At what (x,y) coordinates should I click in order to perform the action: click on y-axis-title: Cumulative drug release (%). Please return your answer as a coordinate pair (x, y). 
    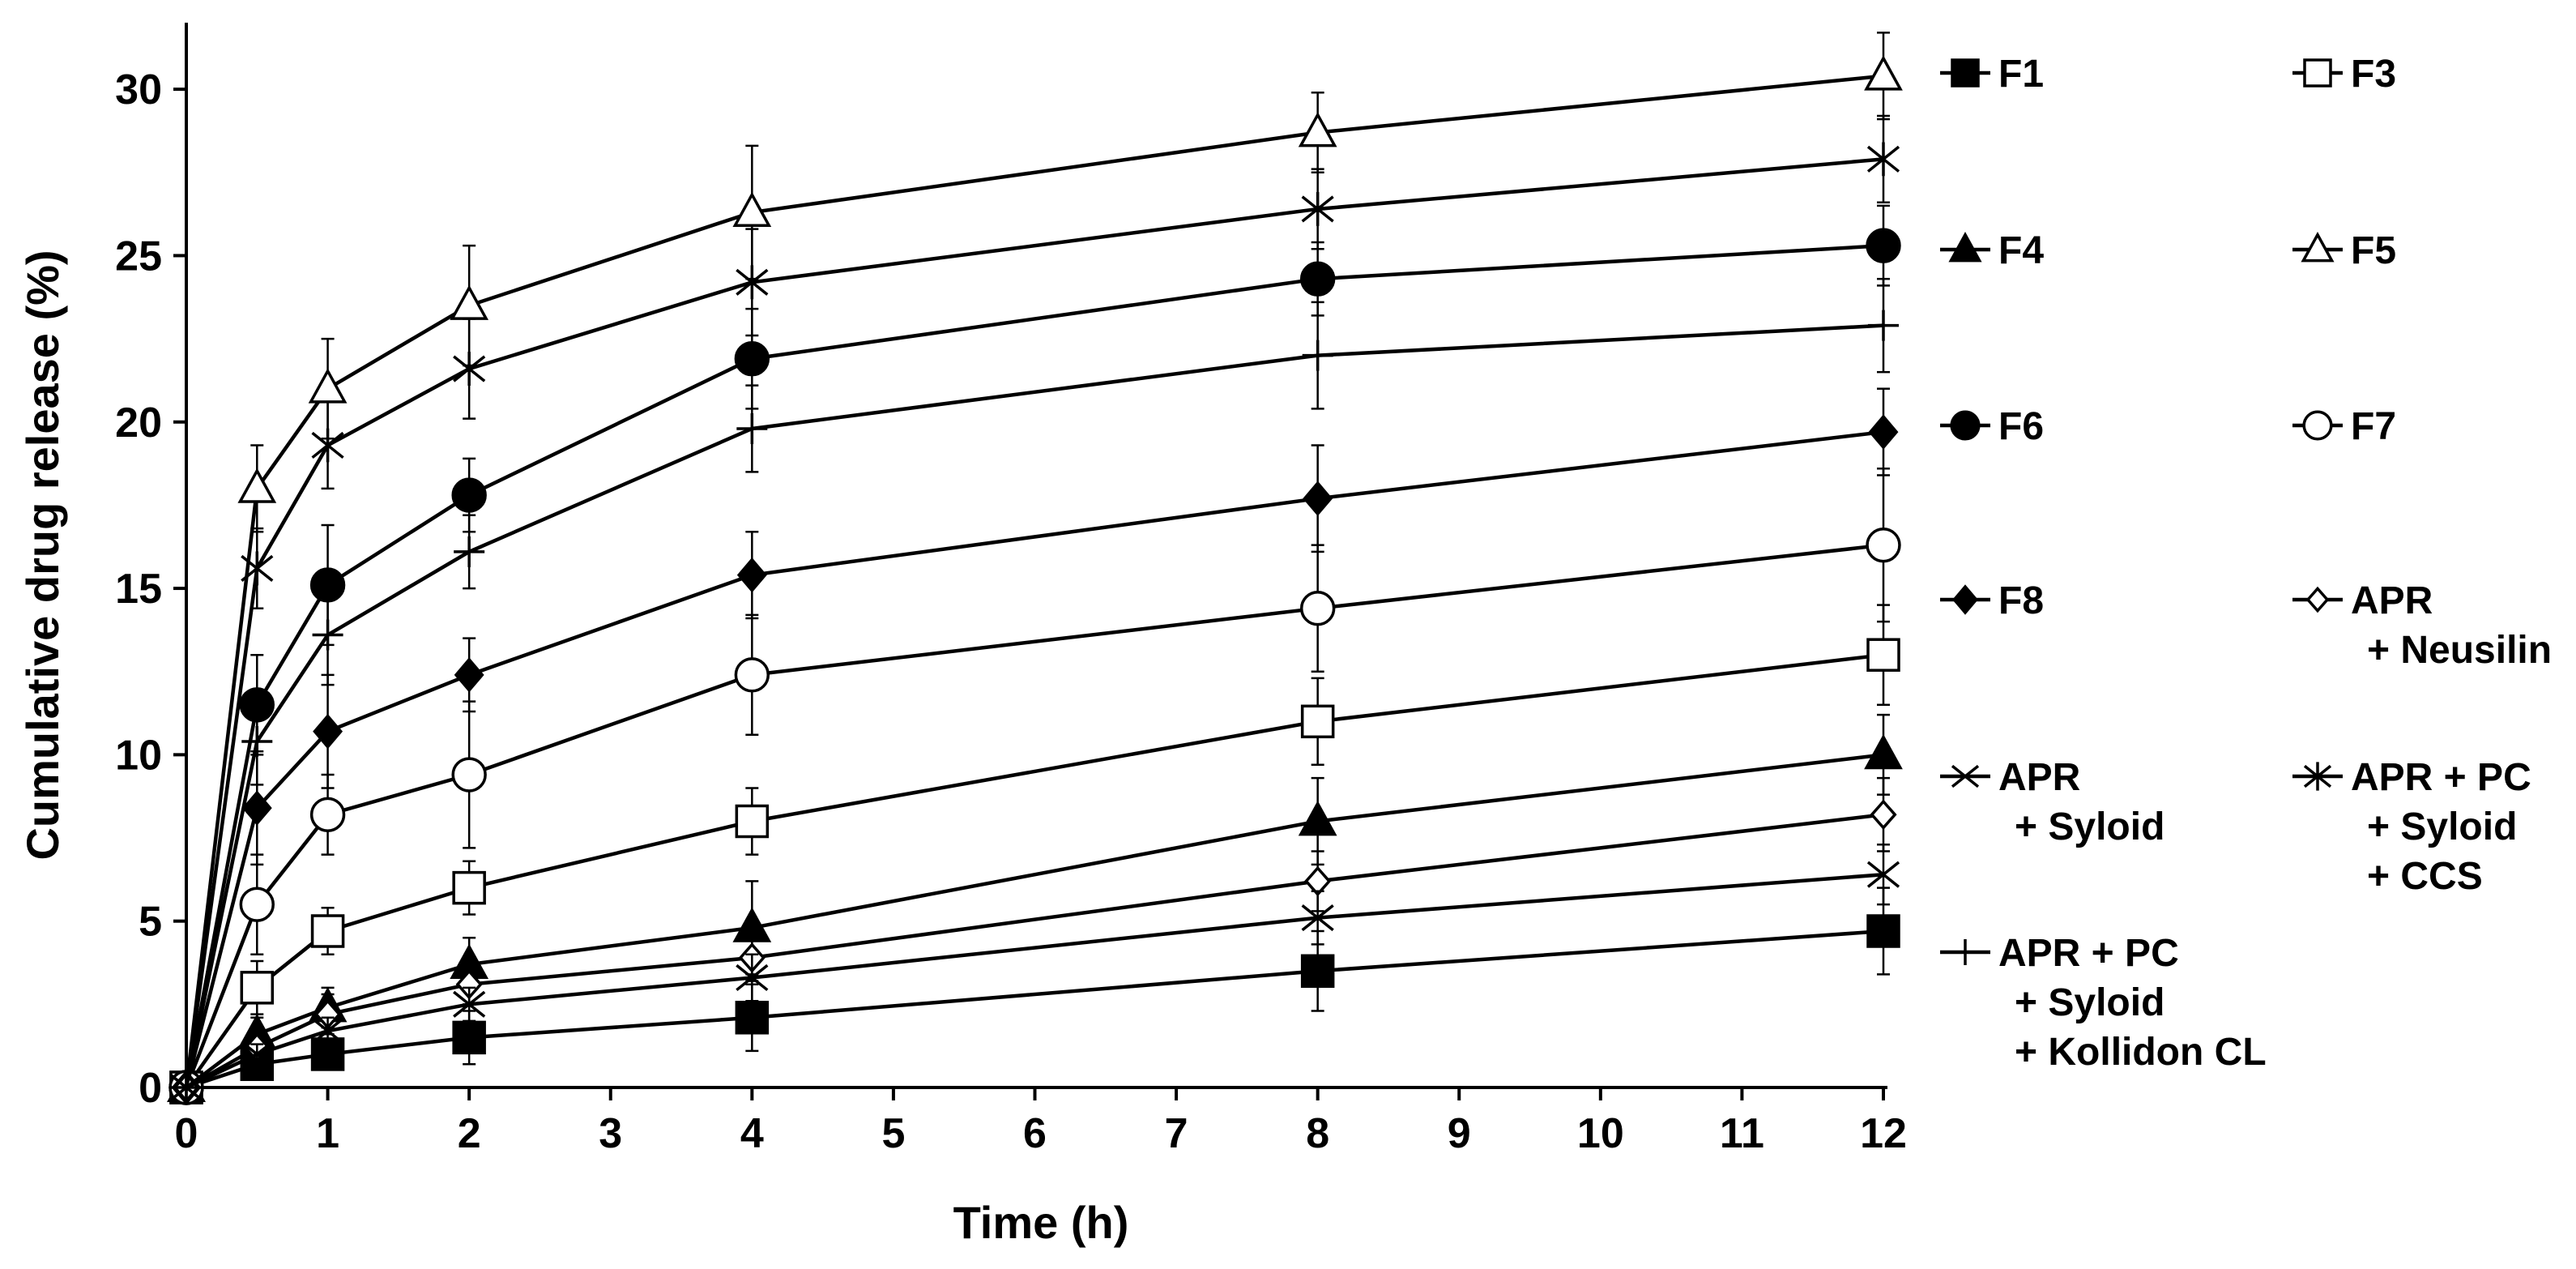
    Looking at the image, I should click on (43, 555).